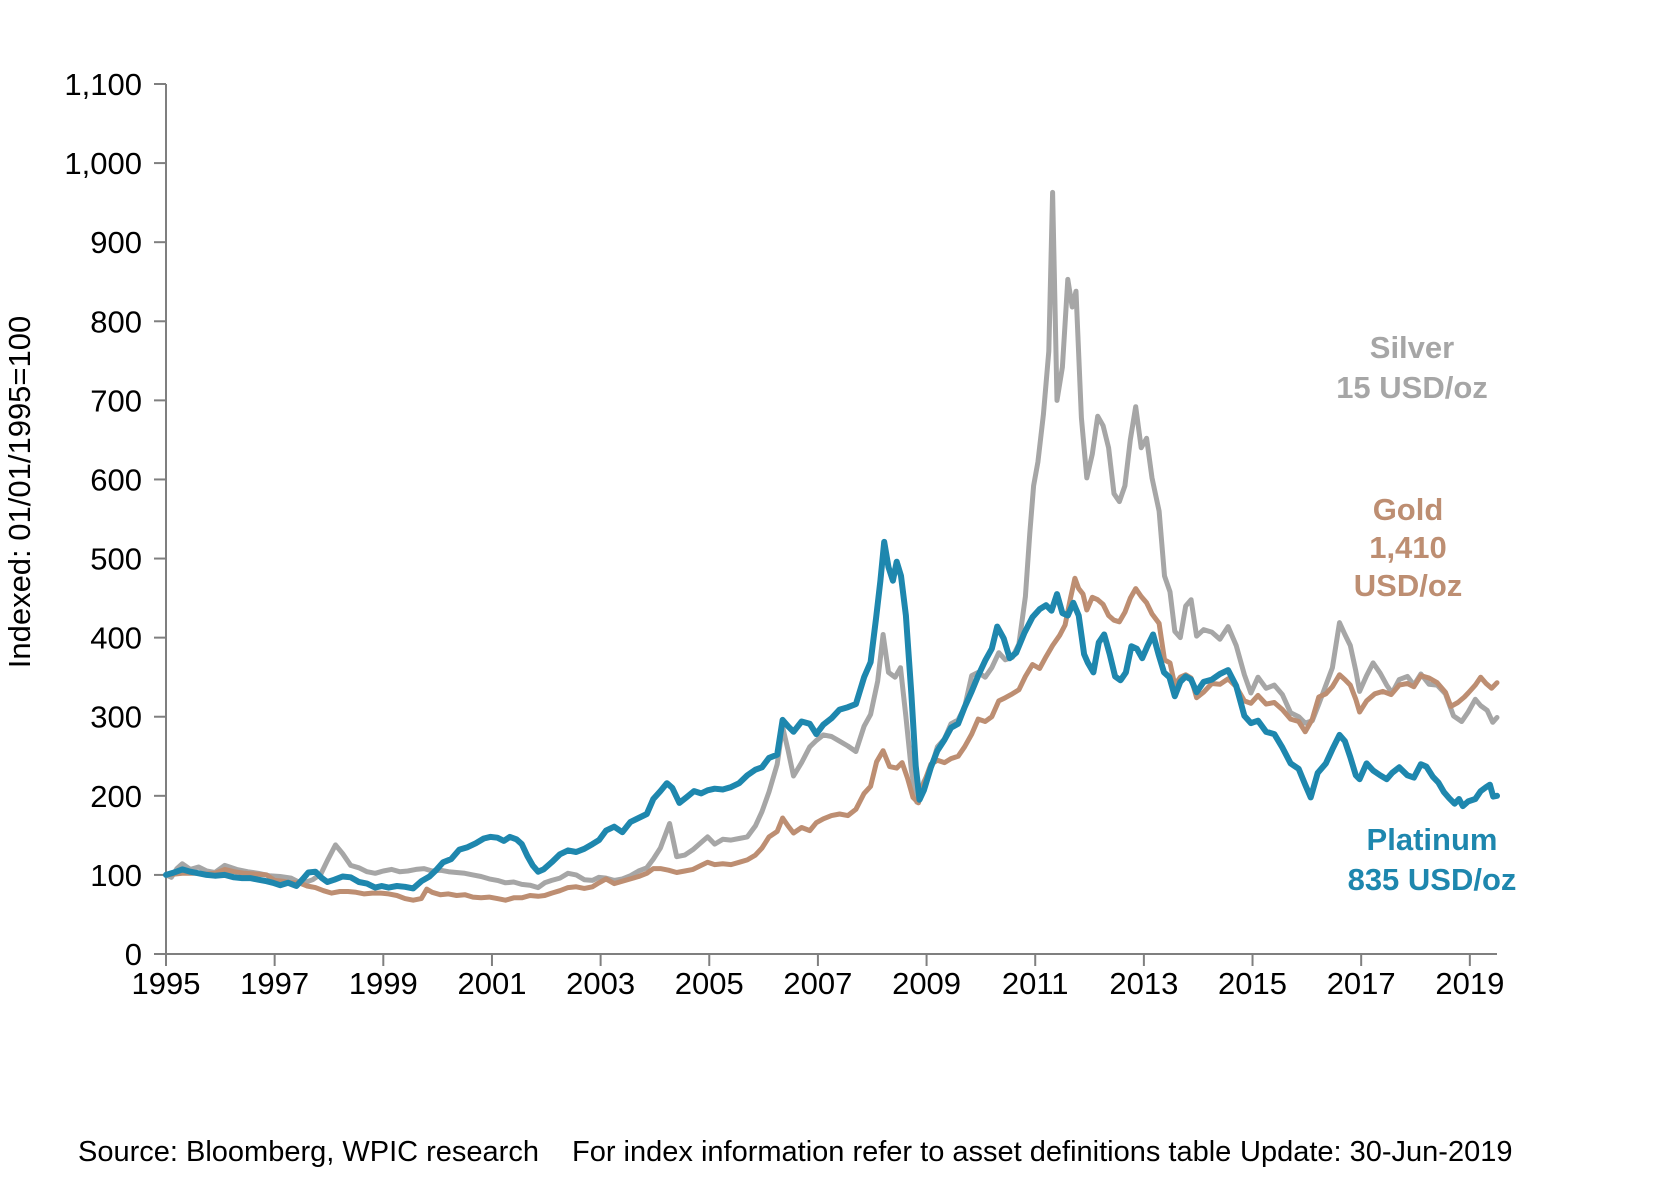  Describe the element at coordinates (1143, 983) in the screenshot. I see `x-tick-label: 2013` at that location.